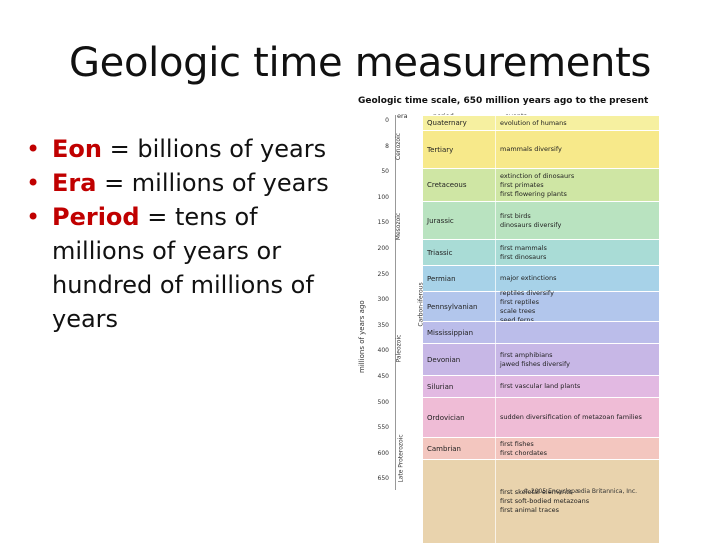  What do you see at coordinates (440, 149) in the screenshot?
I see `period-name: Tertiary` at bounding box center [440, 149].